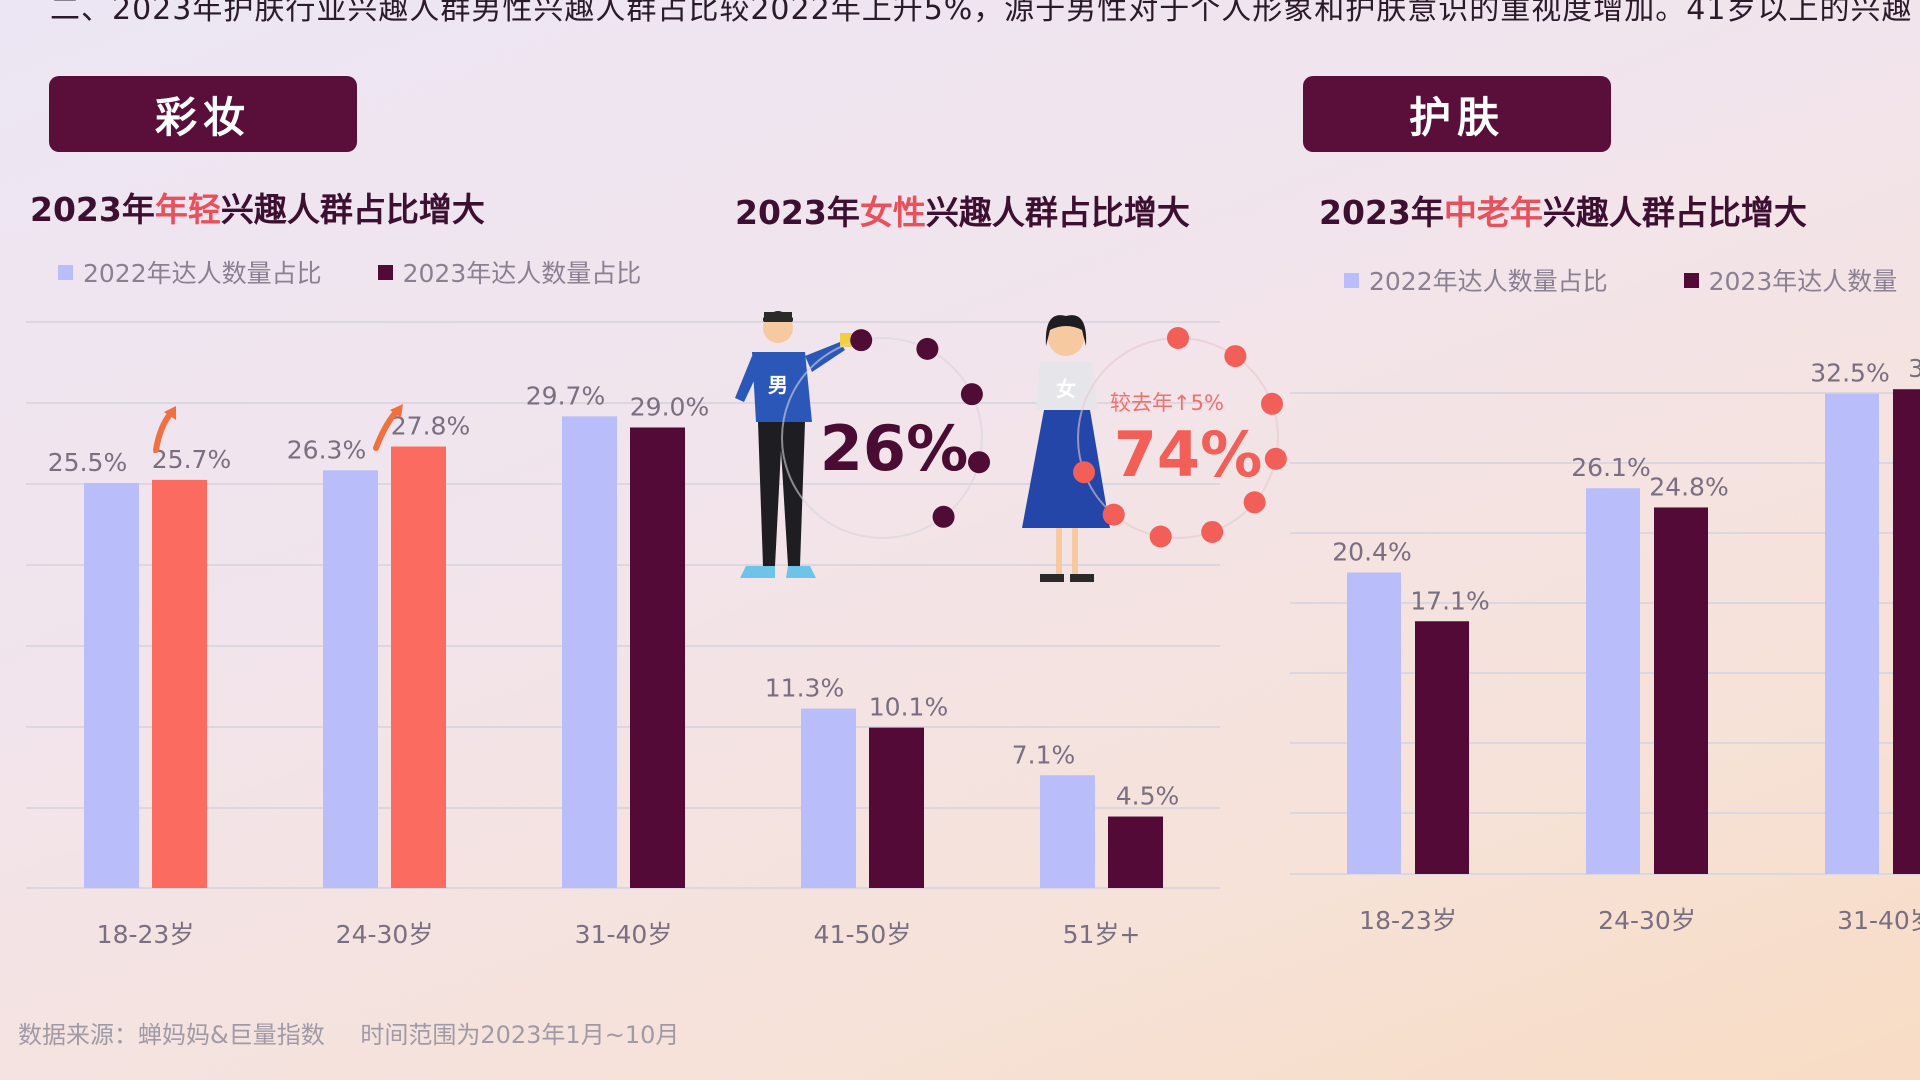 This screenshot has width=1920, height=1080. I want to click on data-label: 29.0%, so click(669, 406).